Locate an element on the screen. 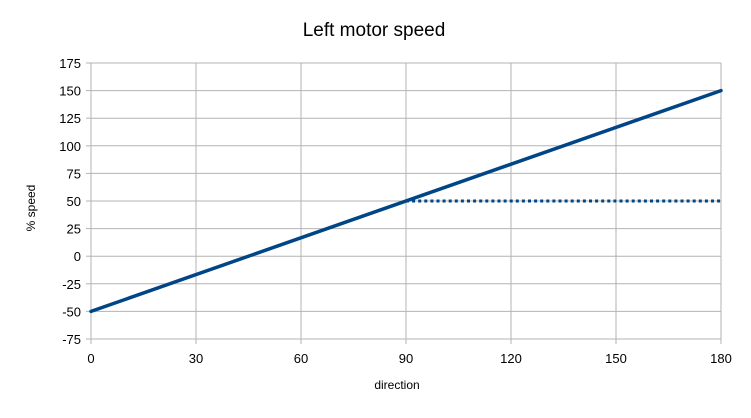 The image size is (751, 418). chart-title: Left motor speed is located at coordinates (374, 30).